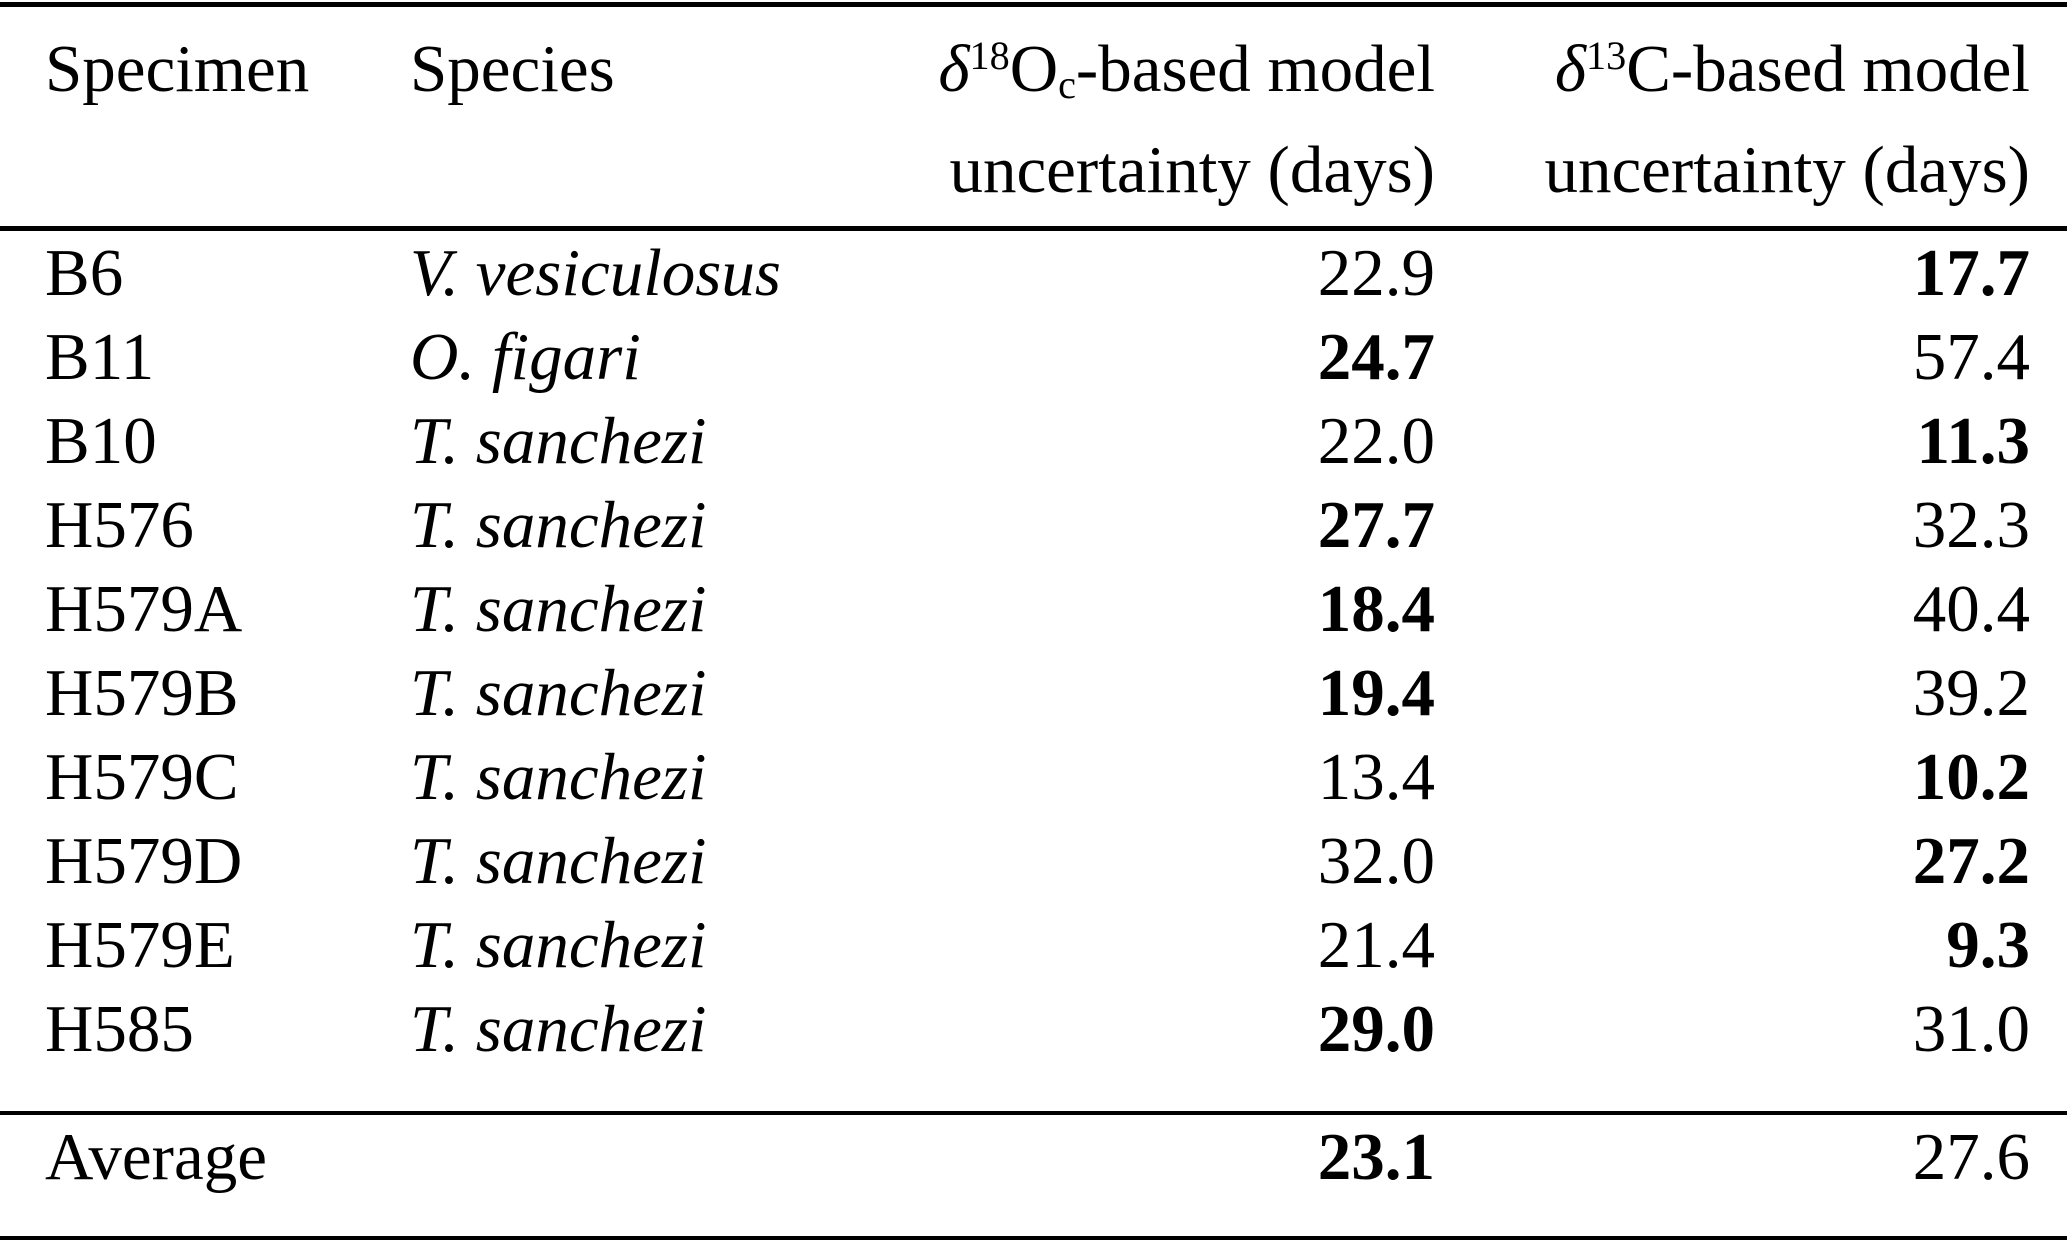 The height and width of the screenshot is (1240, 2067). I want to click on table-rule-top, so click(1033, 4).